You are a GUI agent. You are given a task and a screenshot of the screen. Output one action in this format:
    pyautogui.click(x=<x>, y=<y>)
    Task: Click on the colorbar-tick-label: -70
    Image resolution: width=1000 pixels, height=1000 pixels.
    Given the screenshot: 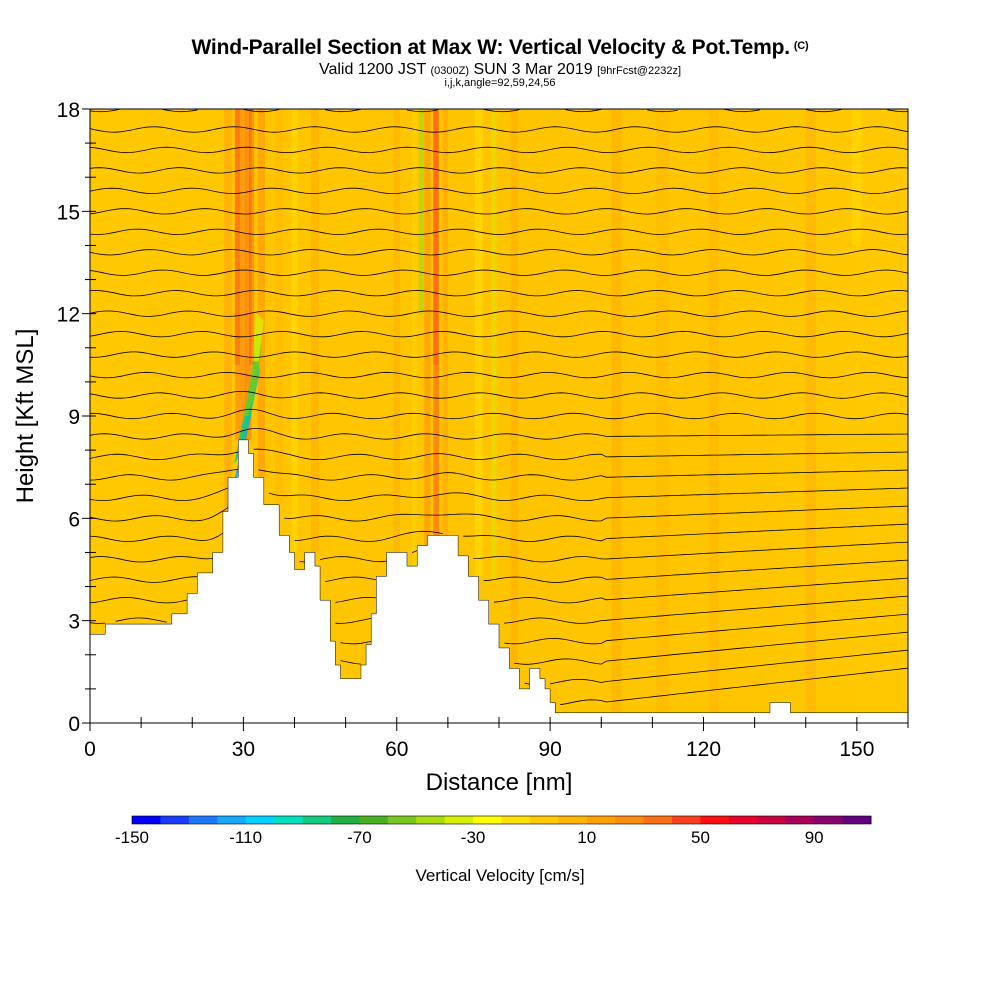 What is the action you would take?
    pyautogui.click(x=359, y=837)
    